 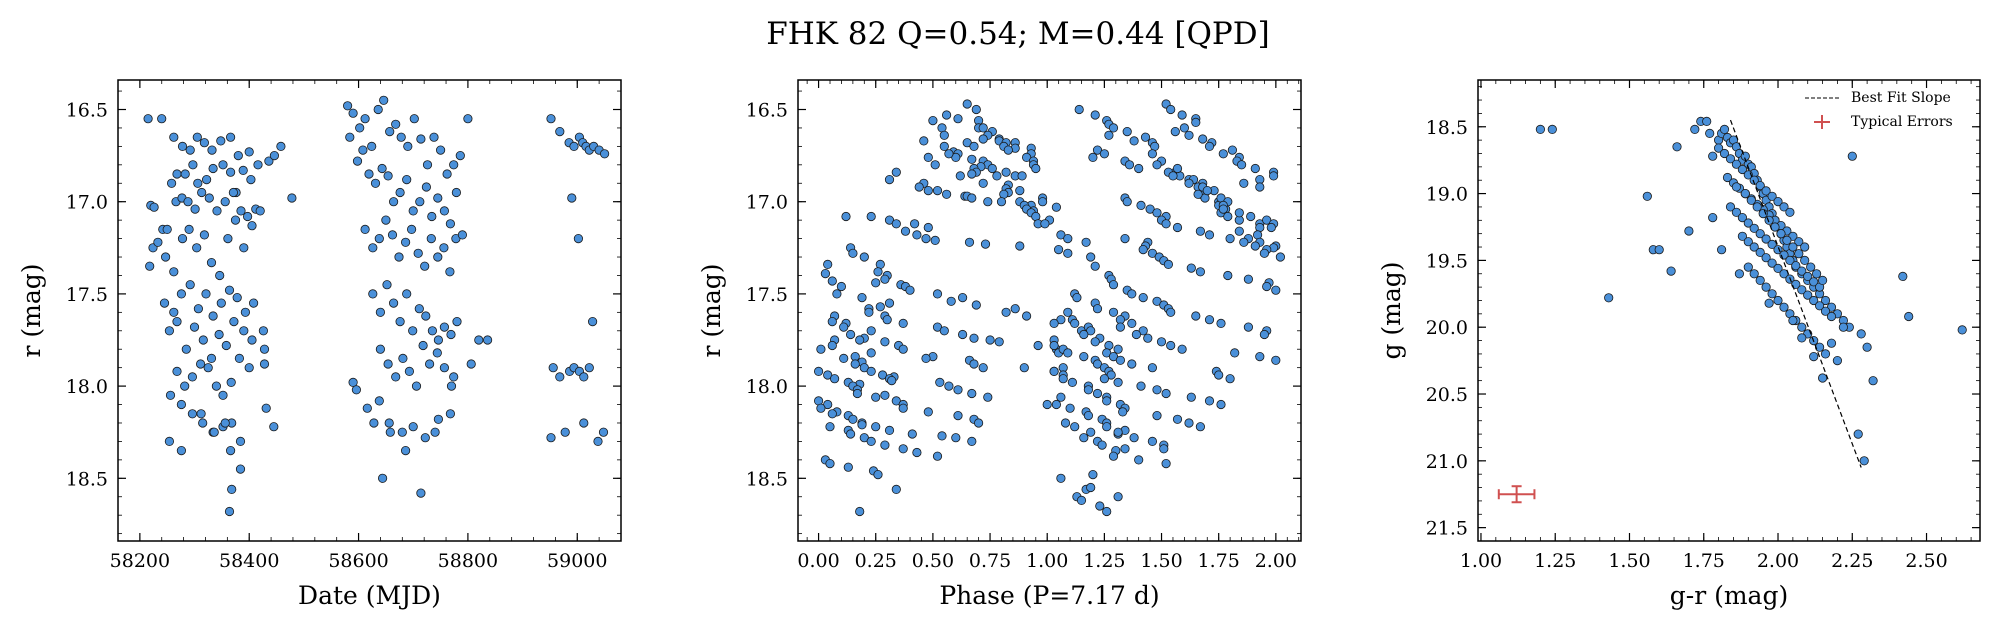 What do you see at coordinates (1447, 529) in the screenshot?
I see `y-tick-label: 21.5` at bounding box center [1447, 529].